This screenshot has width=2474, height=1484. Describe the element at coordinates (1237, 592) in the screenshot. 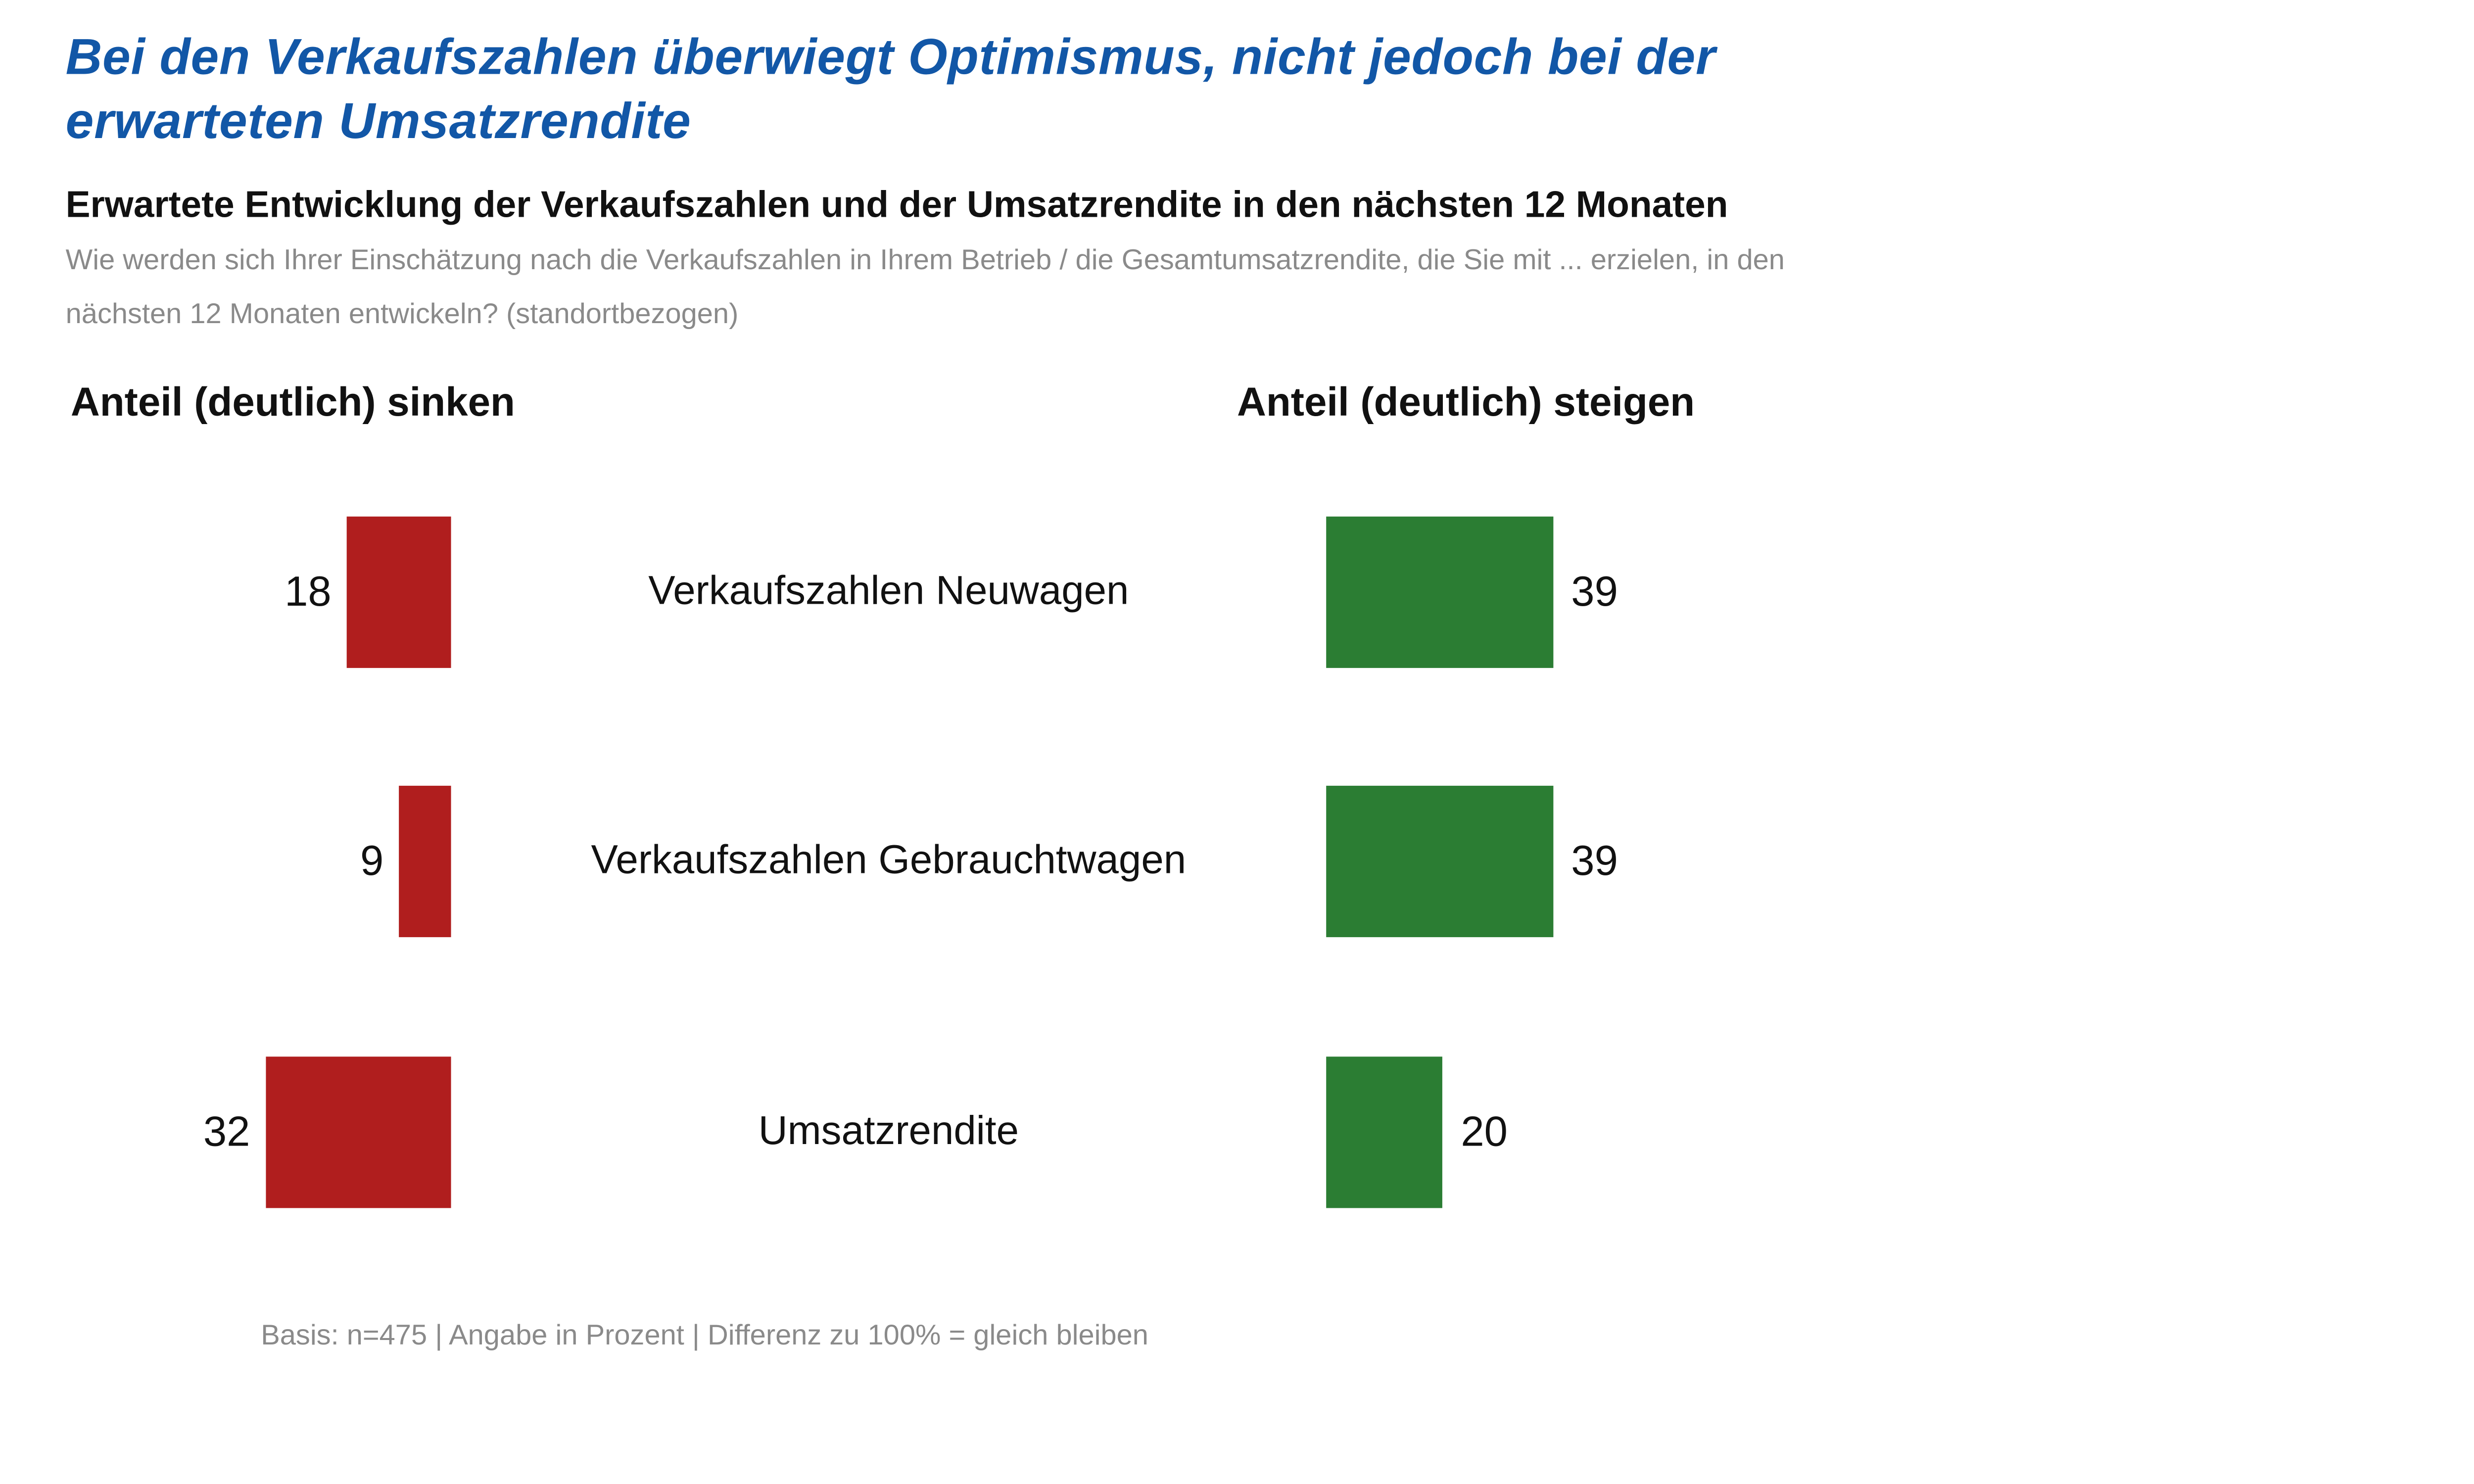

I see `chart-row-neuwagen: 18 Verkaufszahlen Neuwagen 39` at that location.